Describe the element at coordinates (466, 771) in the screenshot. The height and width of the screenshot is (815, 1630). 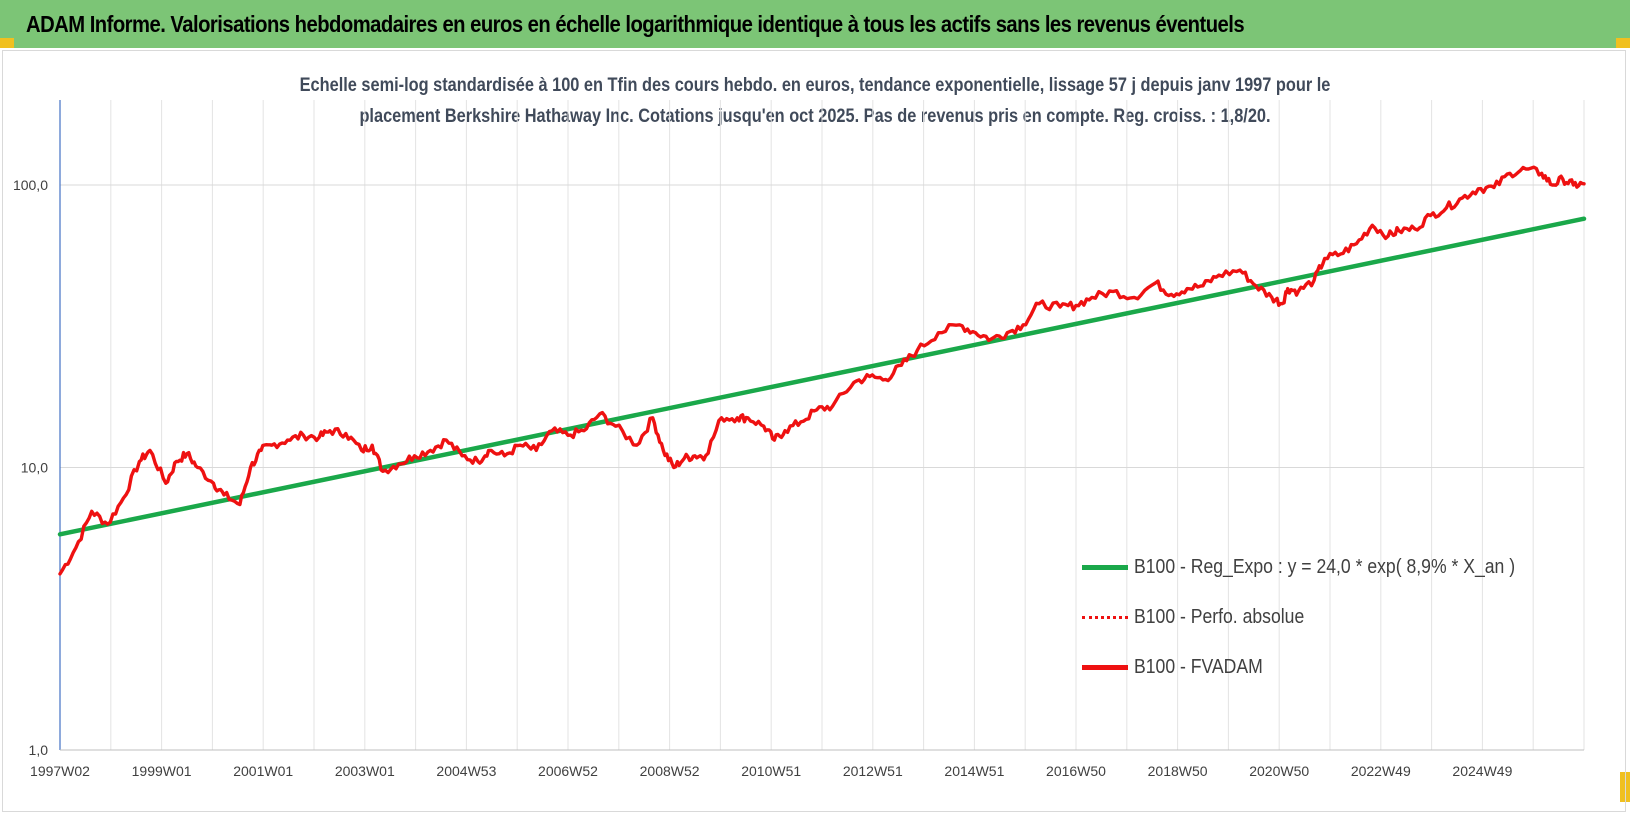
I see `x-tick-label: 2004W53` at that location.